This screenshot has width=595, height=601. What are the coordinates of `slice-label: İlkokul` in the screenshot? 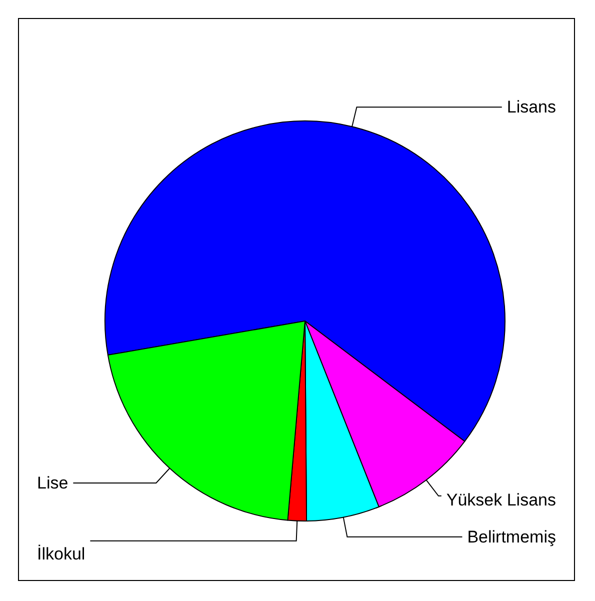 It's located at (61, 554).